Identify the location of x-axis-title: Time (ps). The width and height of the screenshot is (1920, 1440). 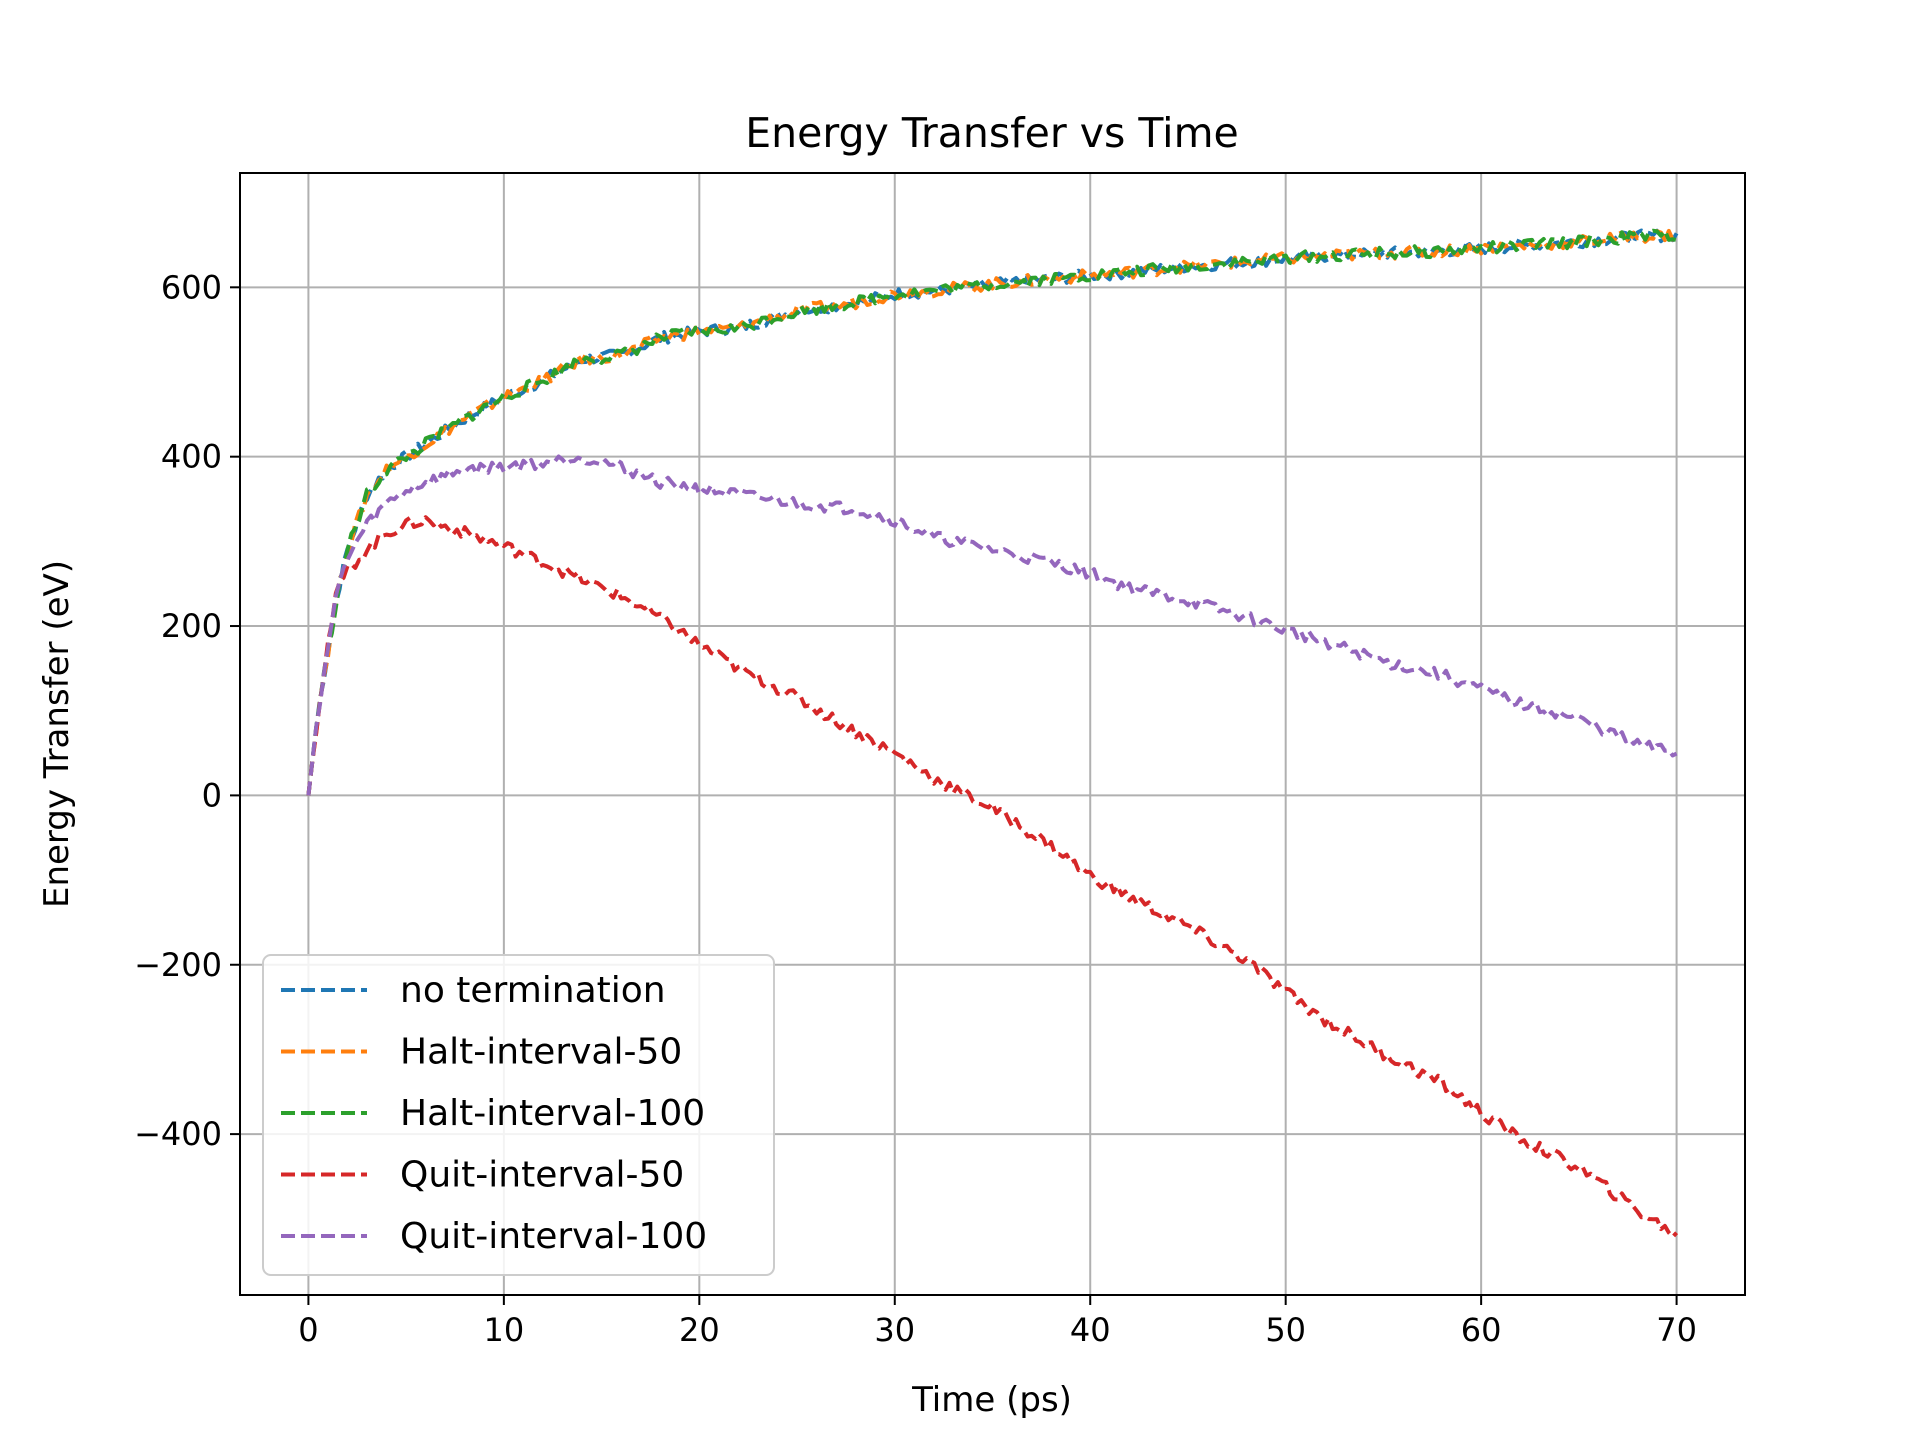
(991, 1400).